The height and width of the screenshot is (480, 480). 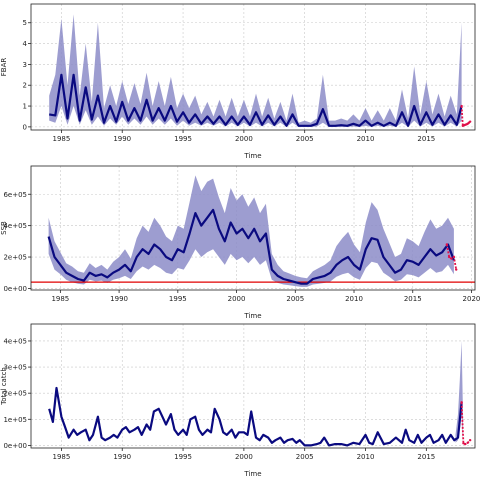 What do you see at coordinates (465, 424) in the screenshot?
I see `projection-line` at bounding box center [465, 424].